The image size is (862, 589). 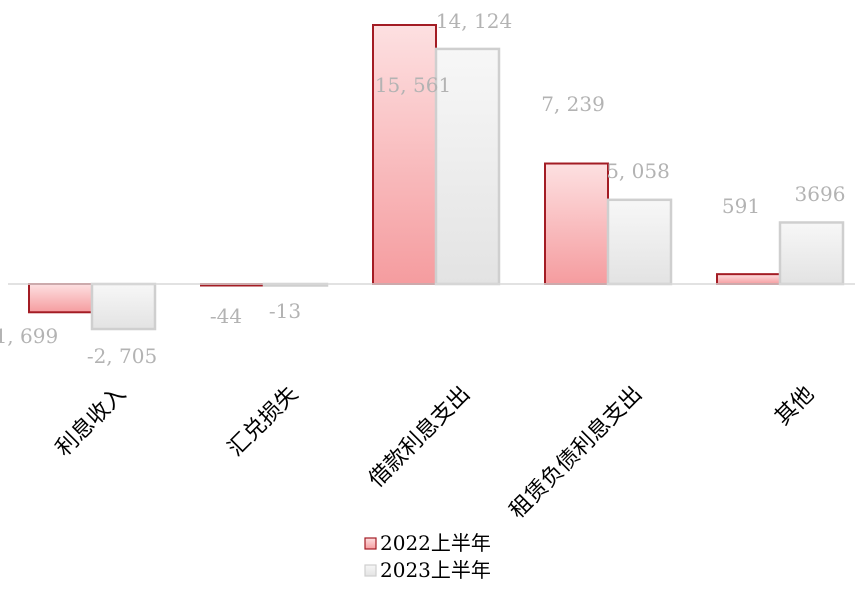 I want to click on legend-label-2023: 2023上半年, so click(x=435, y=570).